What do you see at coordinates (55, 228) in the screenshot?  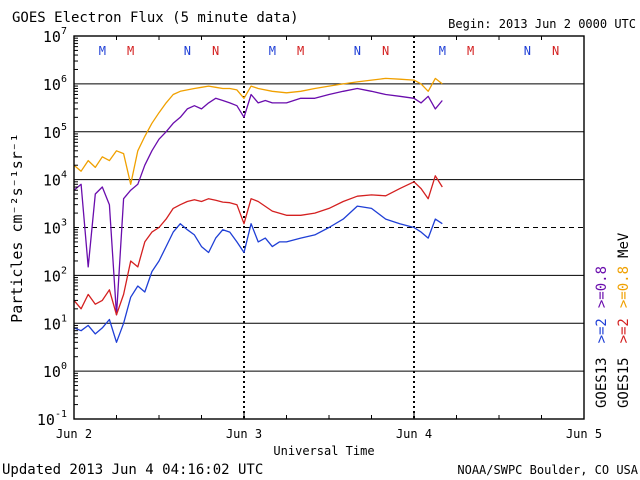 I see `y-tick-label: 10³` at bounding box center [55, 228].